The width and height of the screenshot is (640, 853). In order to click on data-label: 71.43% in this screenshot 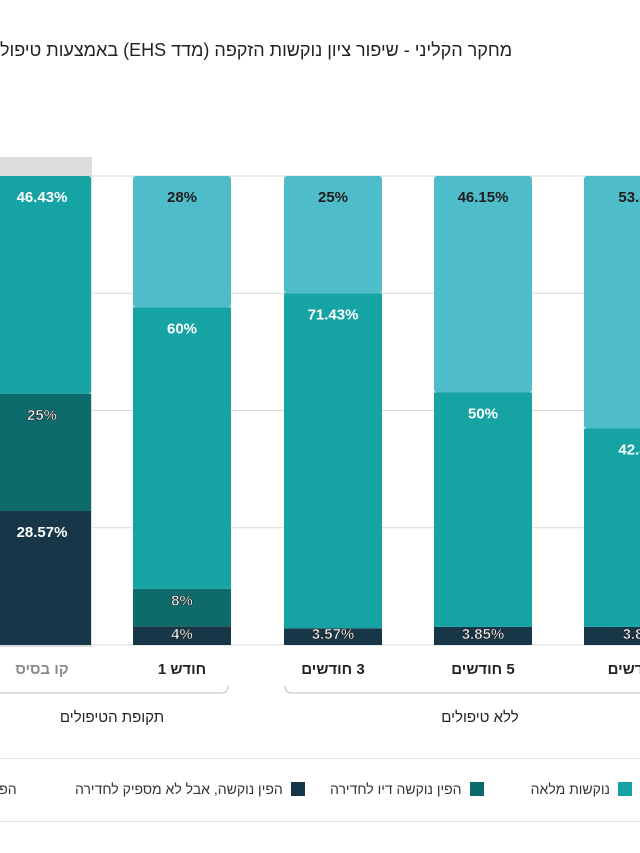, I will do `click(333, 314)`.